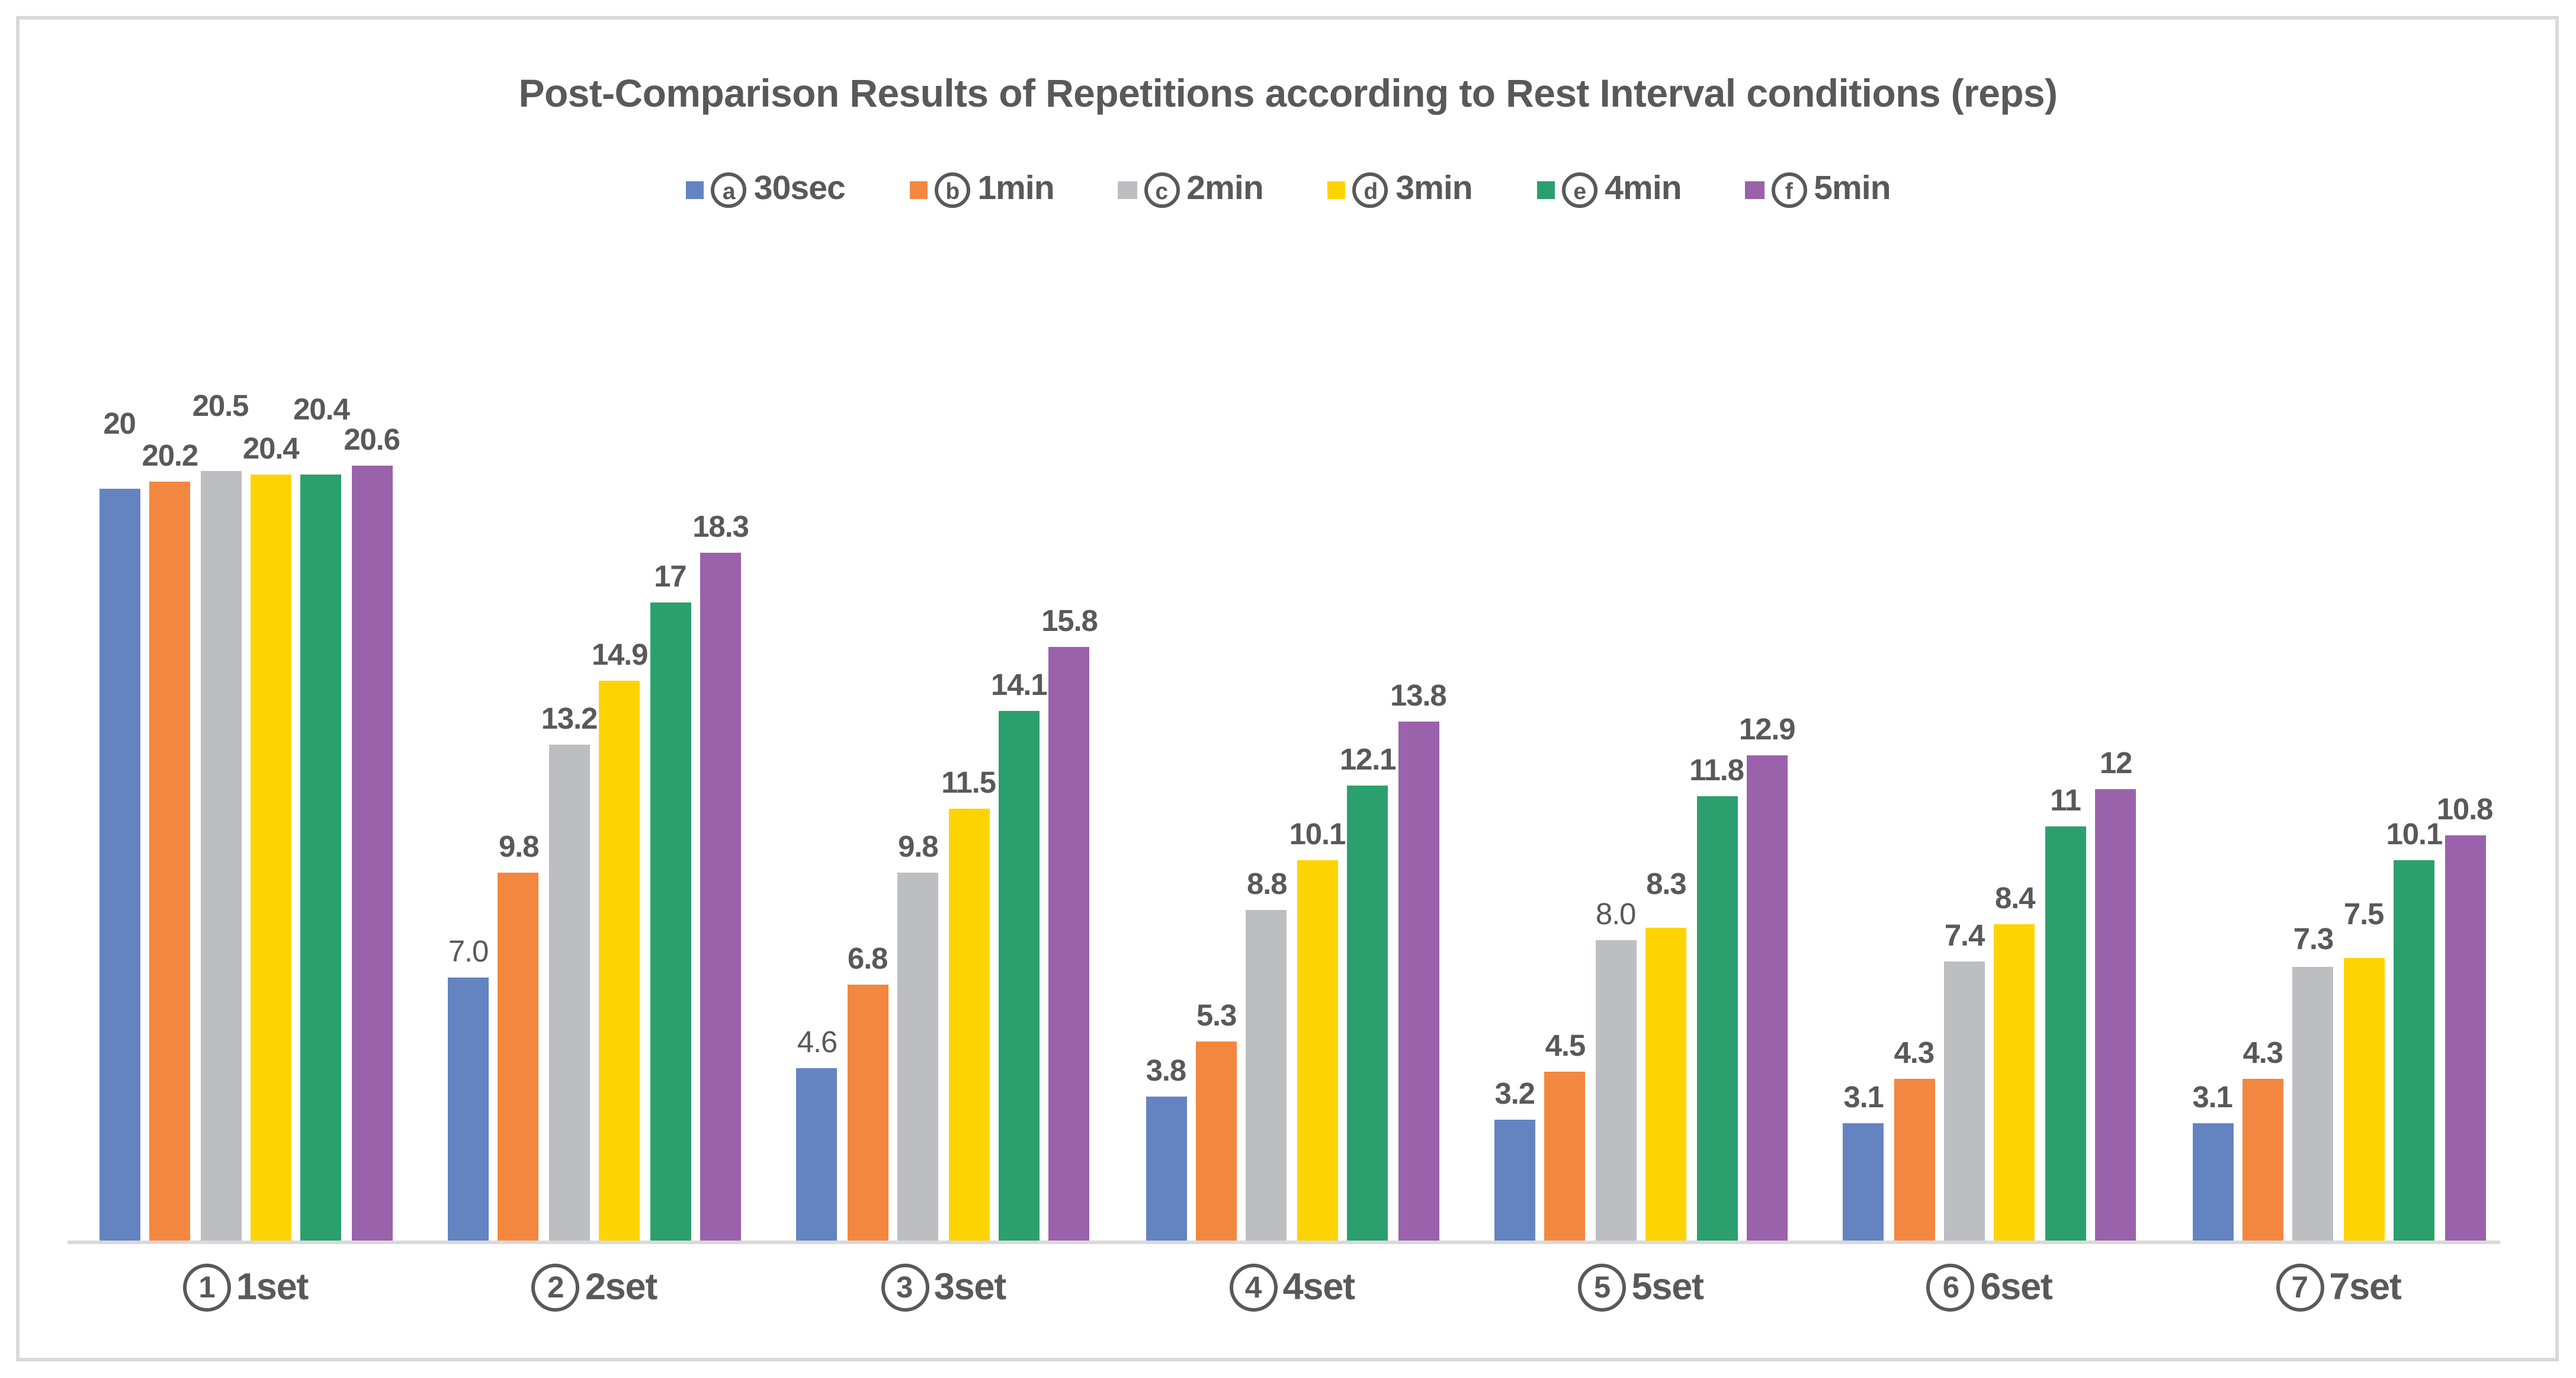 The height and width of the screenshot is (1378, 2576). I want to click on legend-swatch-5min, so click(1755, 191).